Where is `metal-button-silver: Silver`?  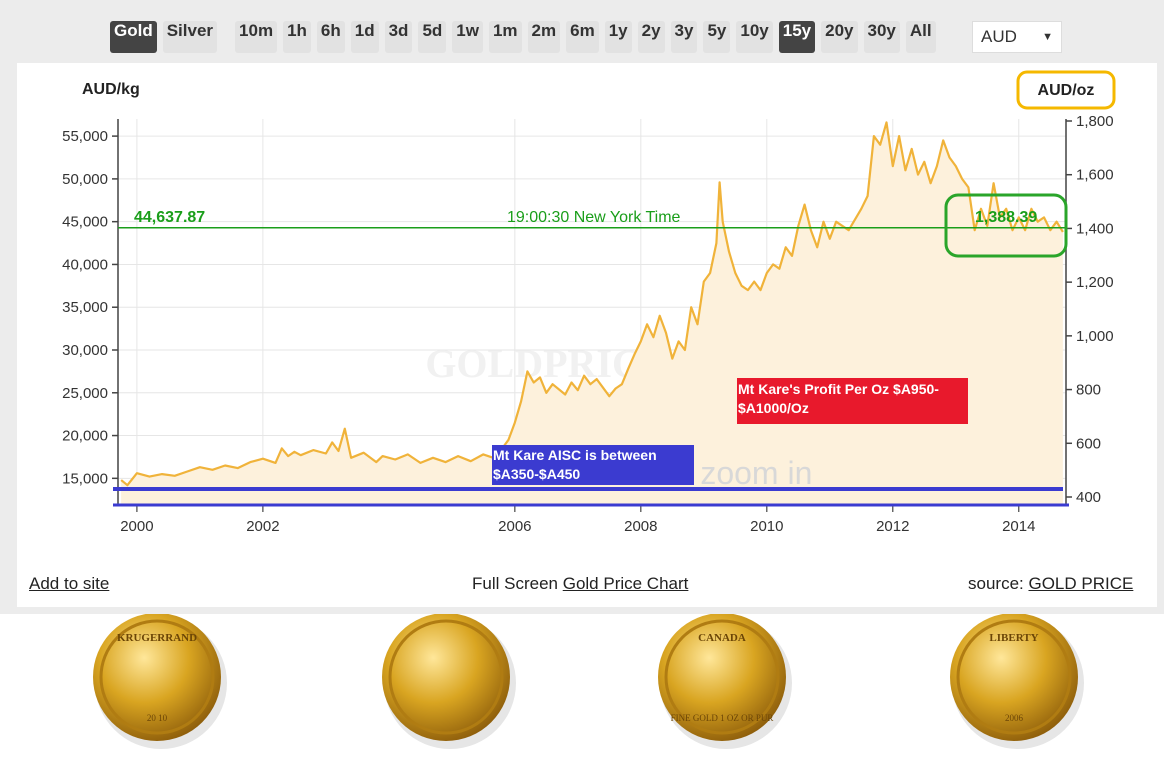 metal-button-silver: Silver is located at coordinates (190, 37).